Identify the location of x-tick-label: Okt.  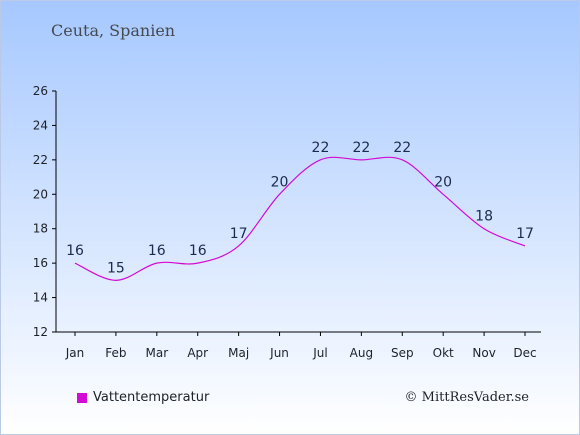
(443, 353).